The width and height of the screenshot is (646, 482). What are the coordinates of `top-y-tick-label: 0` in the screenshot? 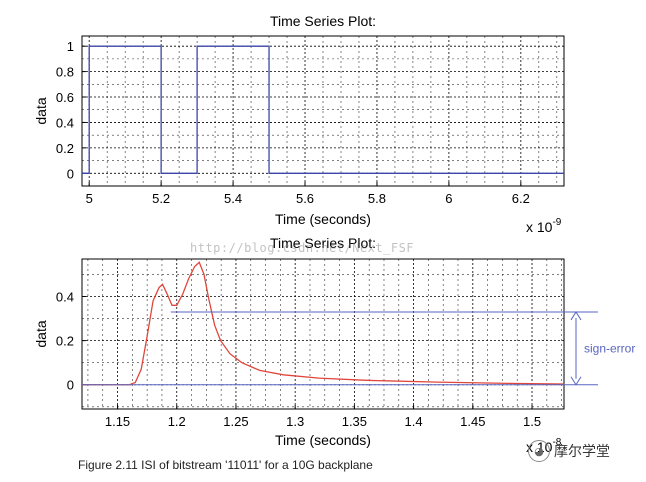 It's located at (70, 173).